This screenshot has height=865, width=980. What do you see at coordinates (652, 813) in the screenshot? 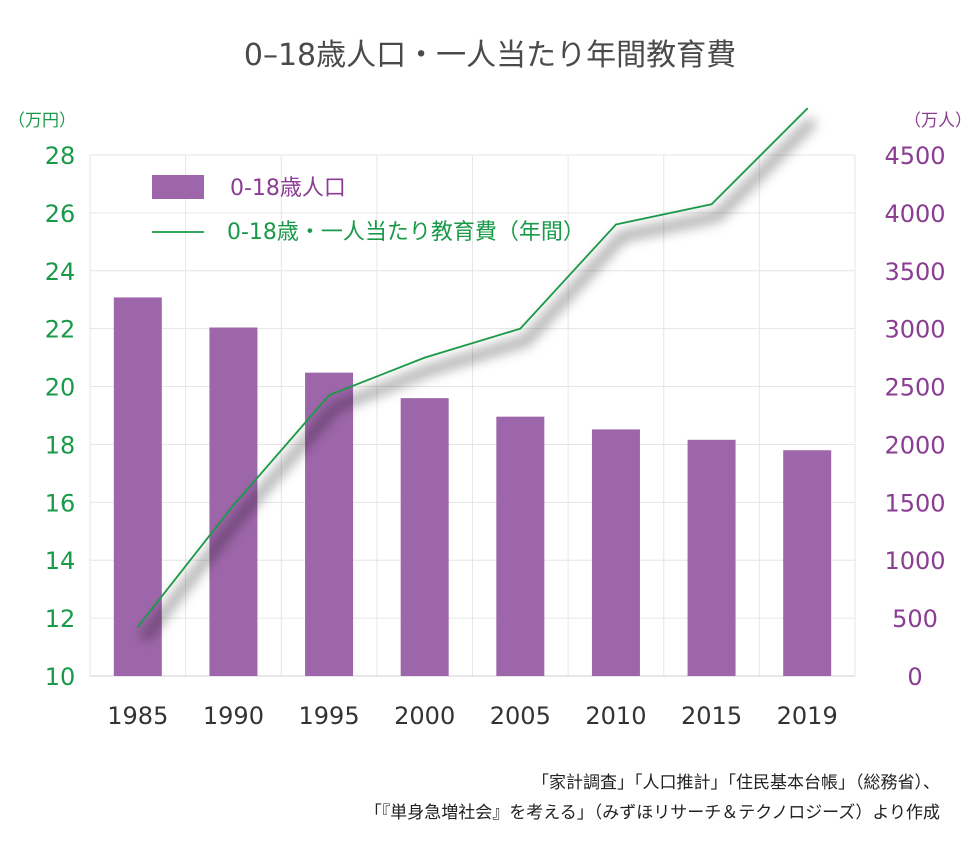
I see `source-line-2: 「『単身急増社会』を考える」（みずほリサーチ＆テクノロジーズ）より作成` at bounding box center [652, 813].